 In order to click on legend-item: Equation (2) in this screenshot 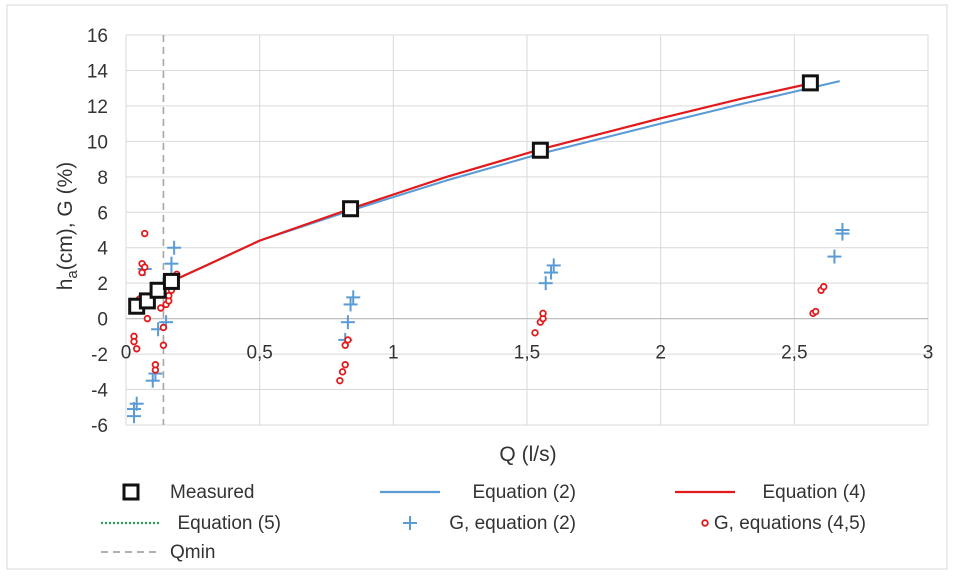, I will do `click(478, 492)`.